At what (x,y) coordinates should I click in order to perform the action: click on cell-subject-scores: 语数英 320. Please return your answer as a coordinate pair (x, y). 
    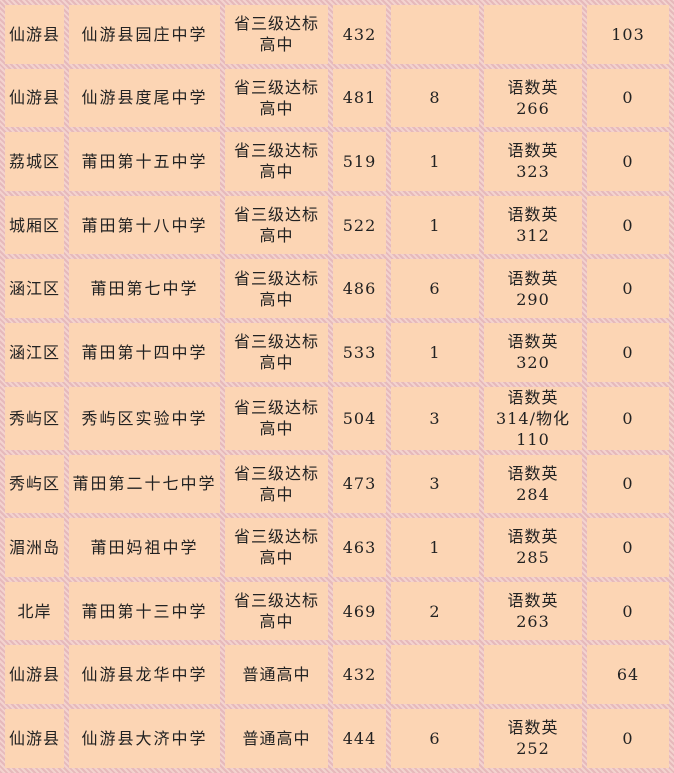
    Looking at the image, I should click on (533, 352).